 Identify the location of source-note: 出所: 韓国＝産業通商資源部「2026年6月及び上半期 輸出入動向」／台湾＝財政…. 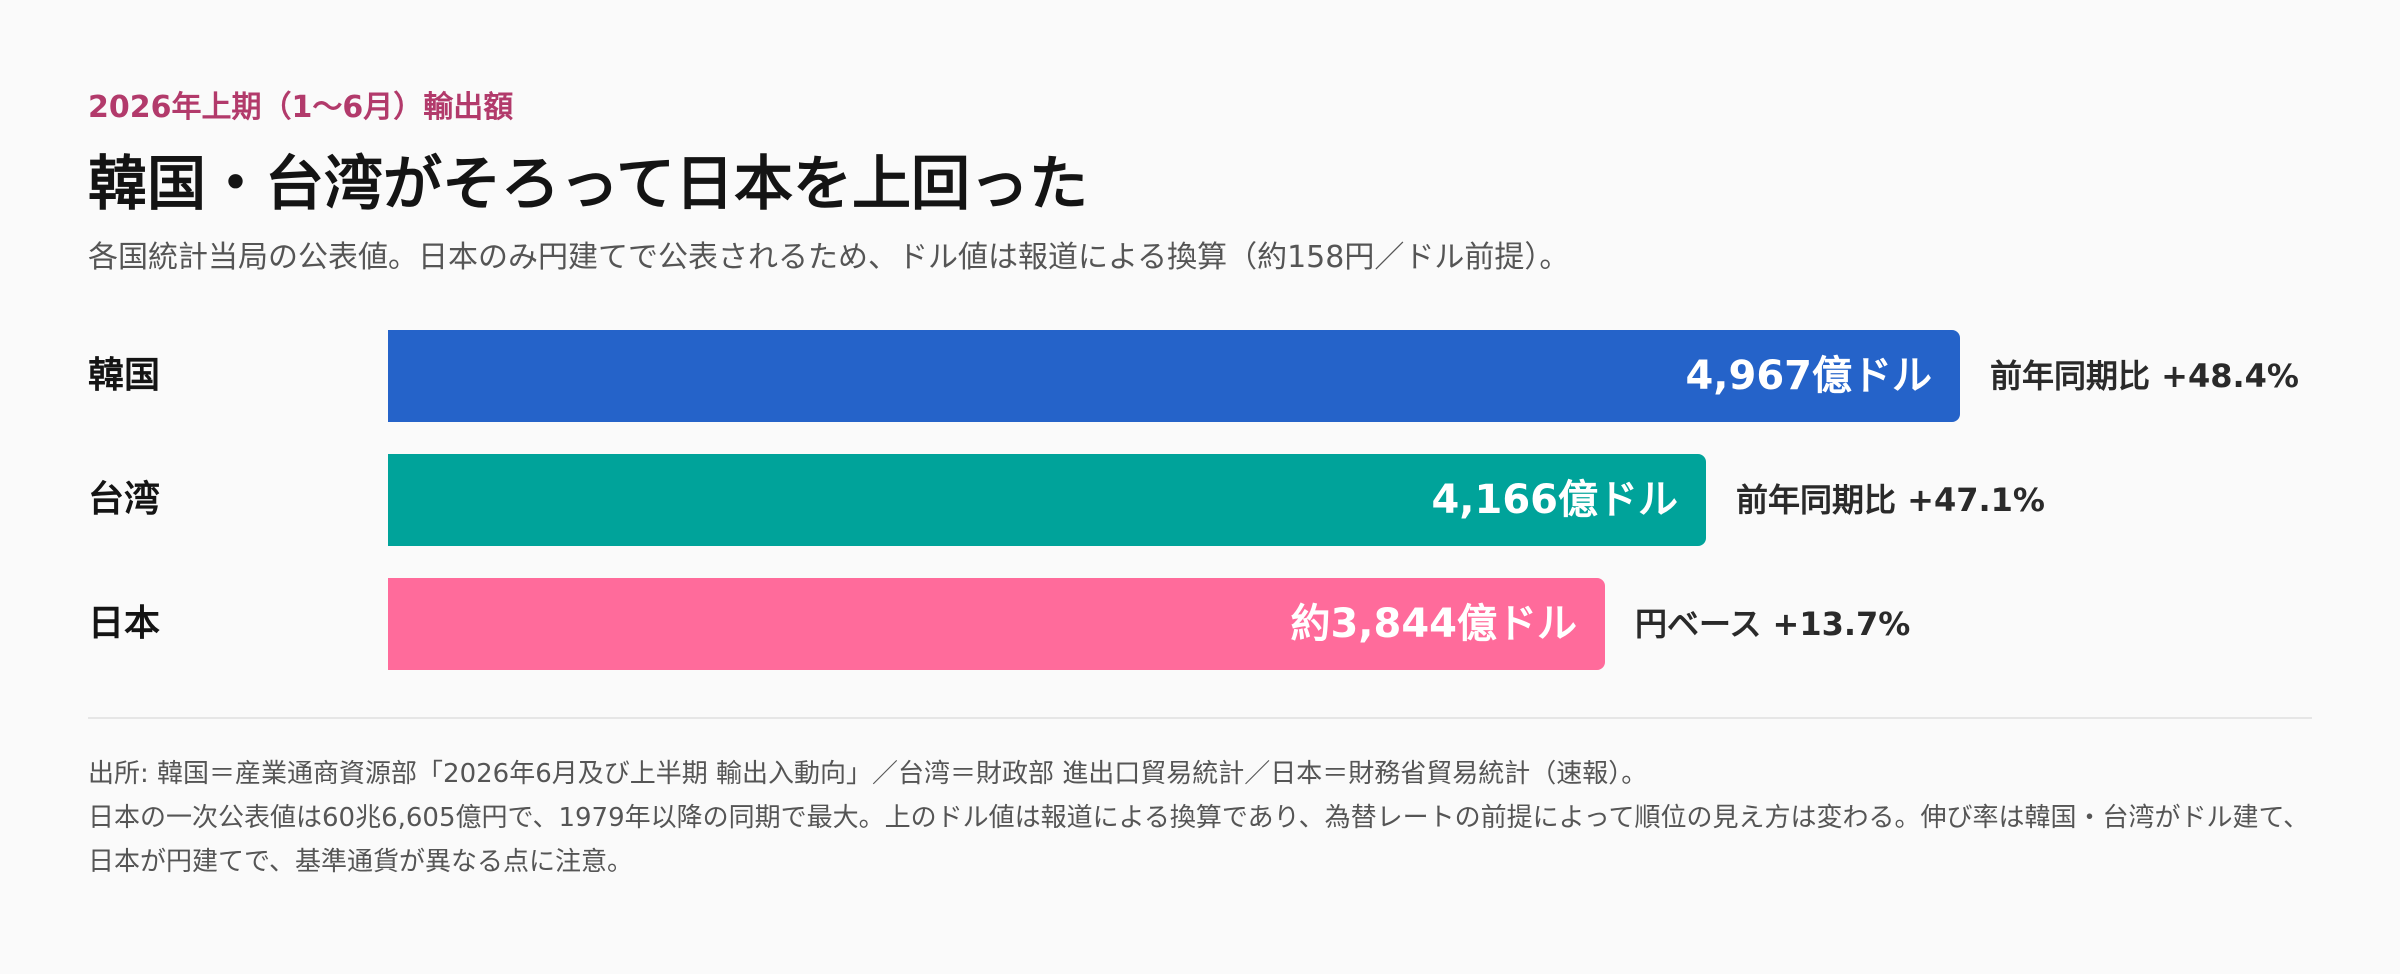
(868, 774).